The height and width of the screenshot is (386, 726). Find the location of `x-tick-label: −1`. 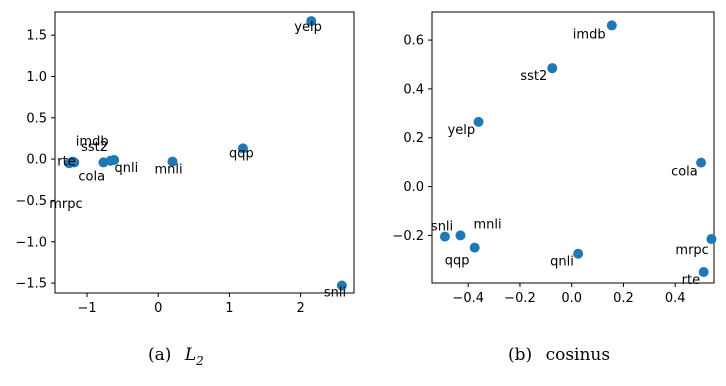

x-tick-label: −1 is located at coordinates (86, 308).